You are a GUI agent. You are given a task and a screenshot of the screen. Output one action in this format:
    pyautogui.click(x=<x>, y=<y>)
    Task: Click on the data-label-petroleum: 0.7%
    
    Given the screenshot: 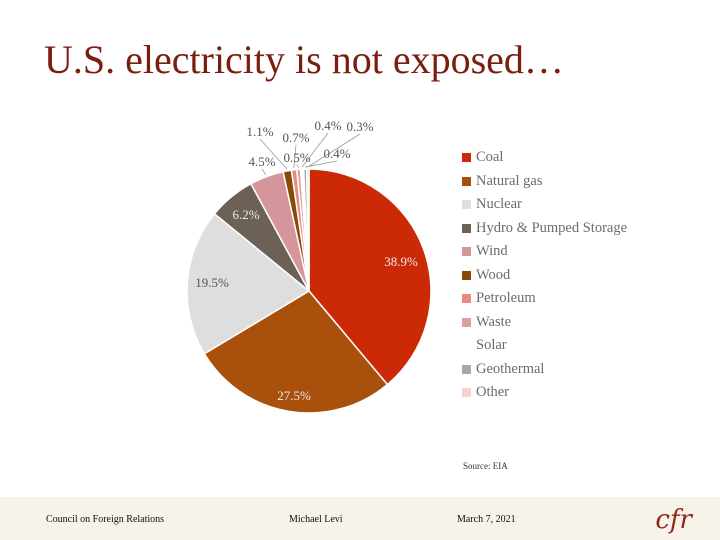 What is the action you would take?
    pyautogui.click(x=295, y=137)
    